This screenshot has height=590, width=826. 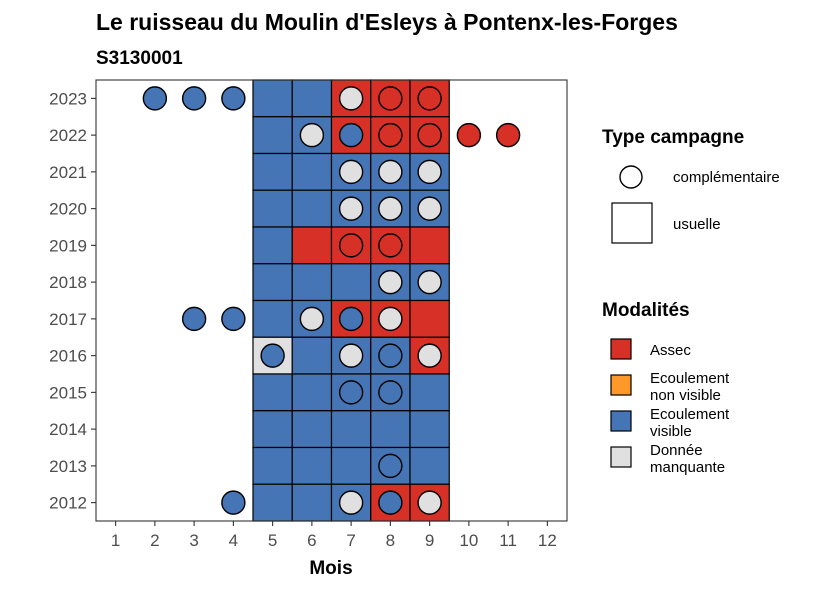 What do you see at coordinates (68, 135) in the screenshot?
I see `y-tick-label: 2022` at bounding box center [68, 135].